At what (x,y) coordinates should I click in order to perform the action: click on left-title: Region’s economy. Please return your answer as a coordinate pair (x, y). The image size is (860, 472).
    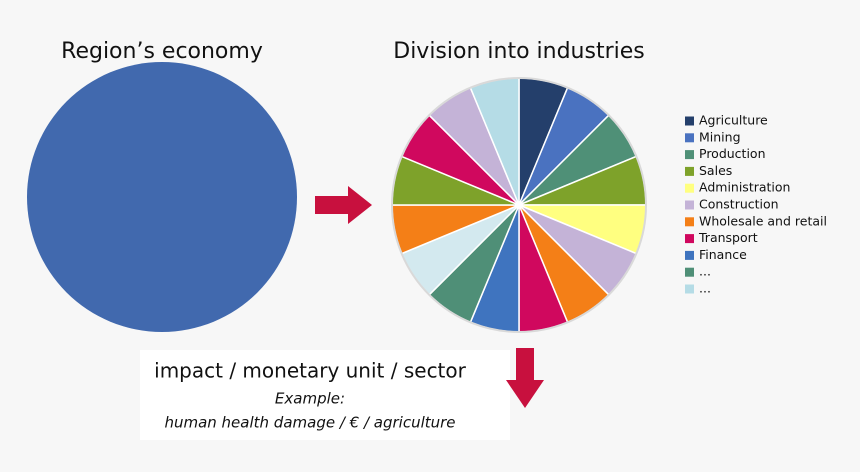
    Looking at the image, I should click on (162, 51).